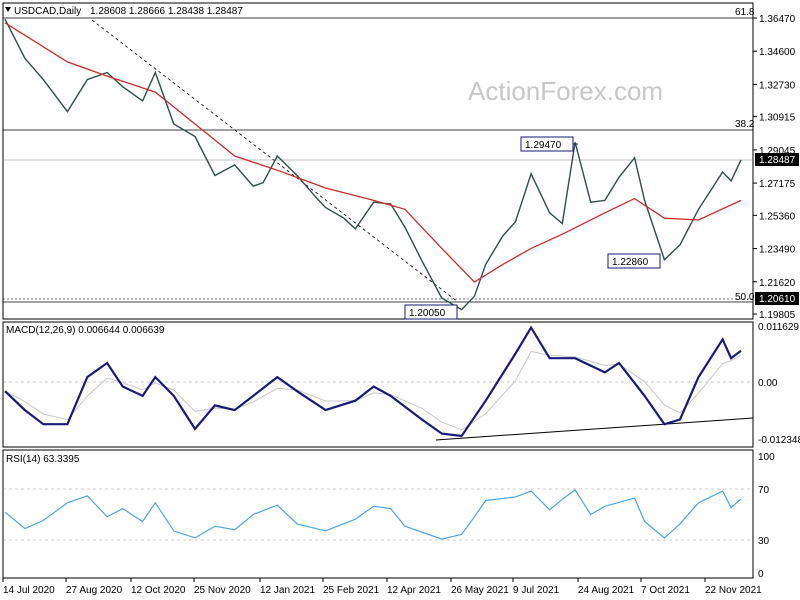 The height and width of the screenshot is (600, 800). I want to click on rsi-tick-70: 70, so click(764, 490).